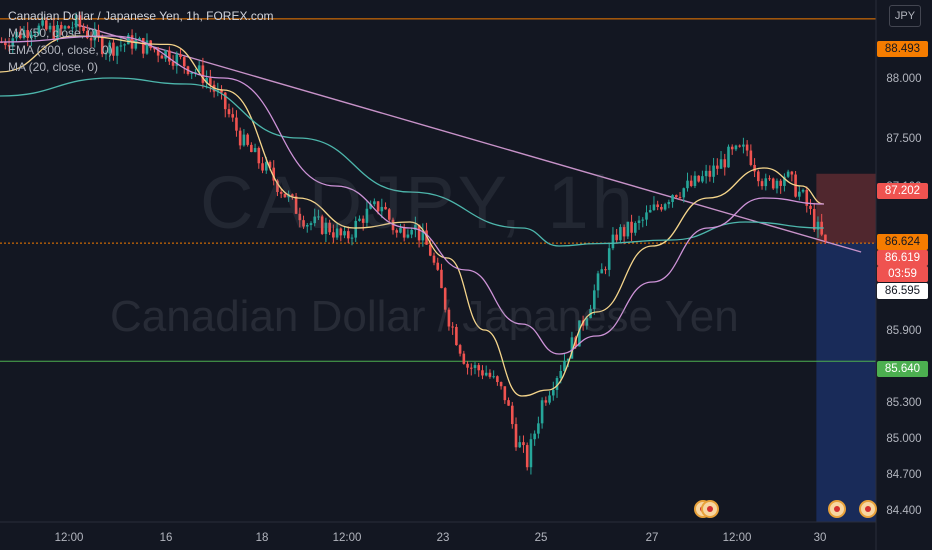 The height and width of the screenshot is (550, 932). Describe the element at coordinates (903, 475) in the screenshot. I see `price-tick-label: 84.700` at that location.